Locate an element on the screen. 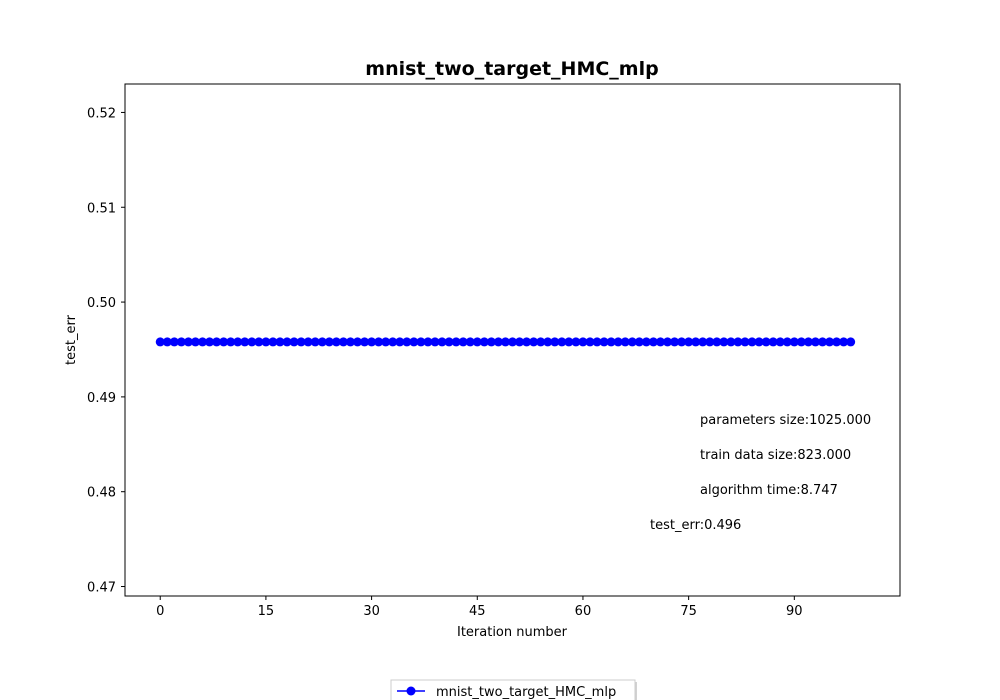 This screenshot has width=1000, height=700. x-tick-label: 0 is located at coordinates (160, 611).